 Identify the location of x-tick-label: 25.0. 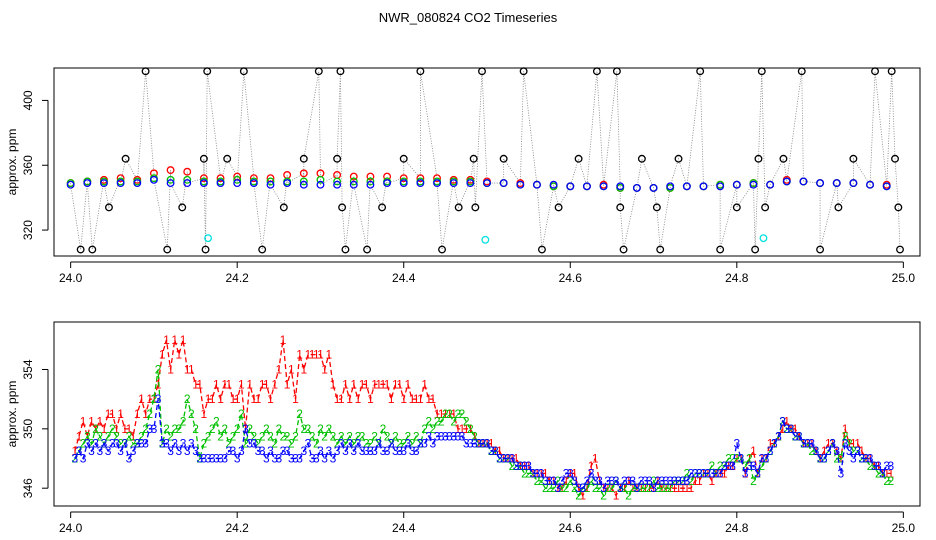
(904, 528).